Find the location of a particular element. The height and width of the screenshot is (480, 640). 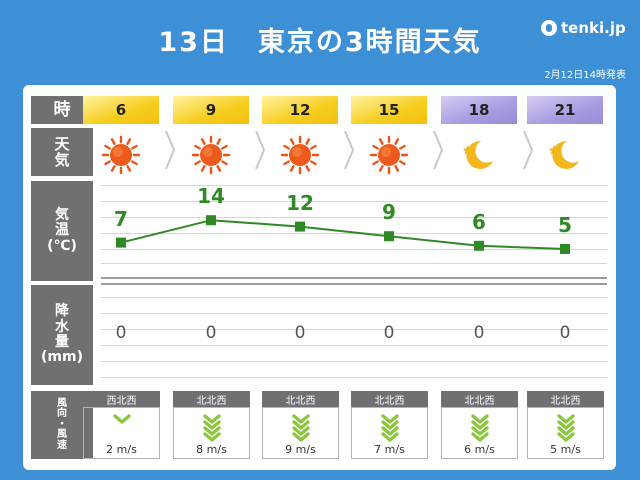

row-label-time: 時 is located at coordinates (62, 110).